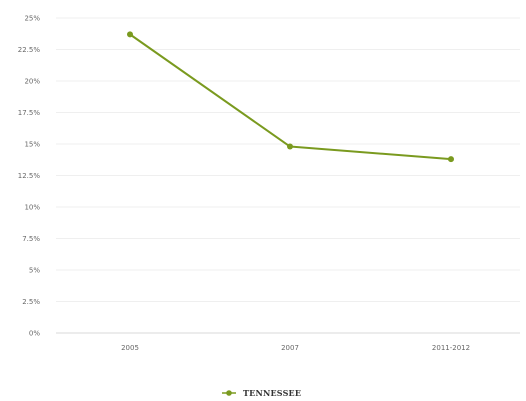  I want to click on y-tick-label: 7.5%, so click(31, 239).